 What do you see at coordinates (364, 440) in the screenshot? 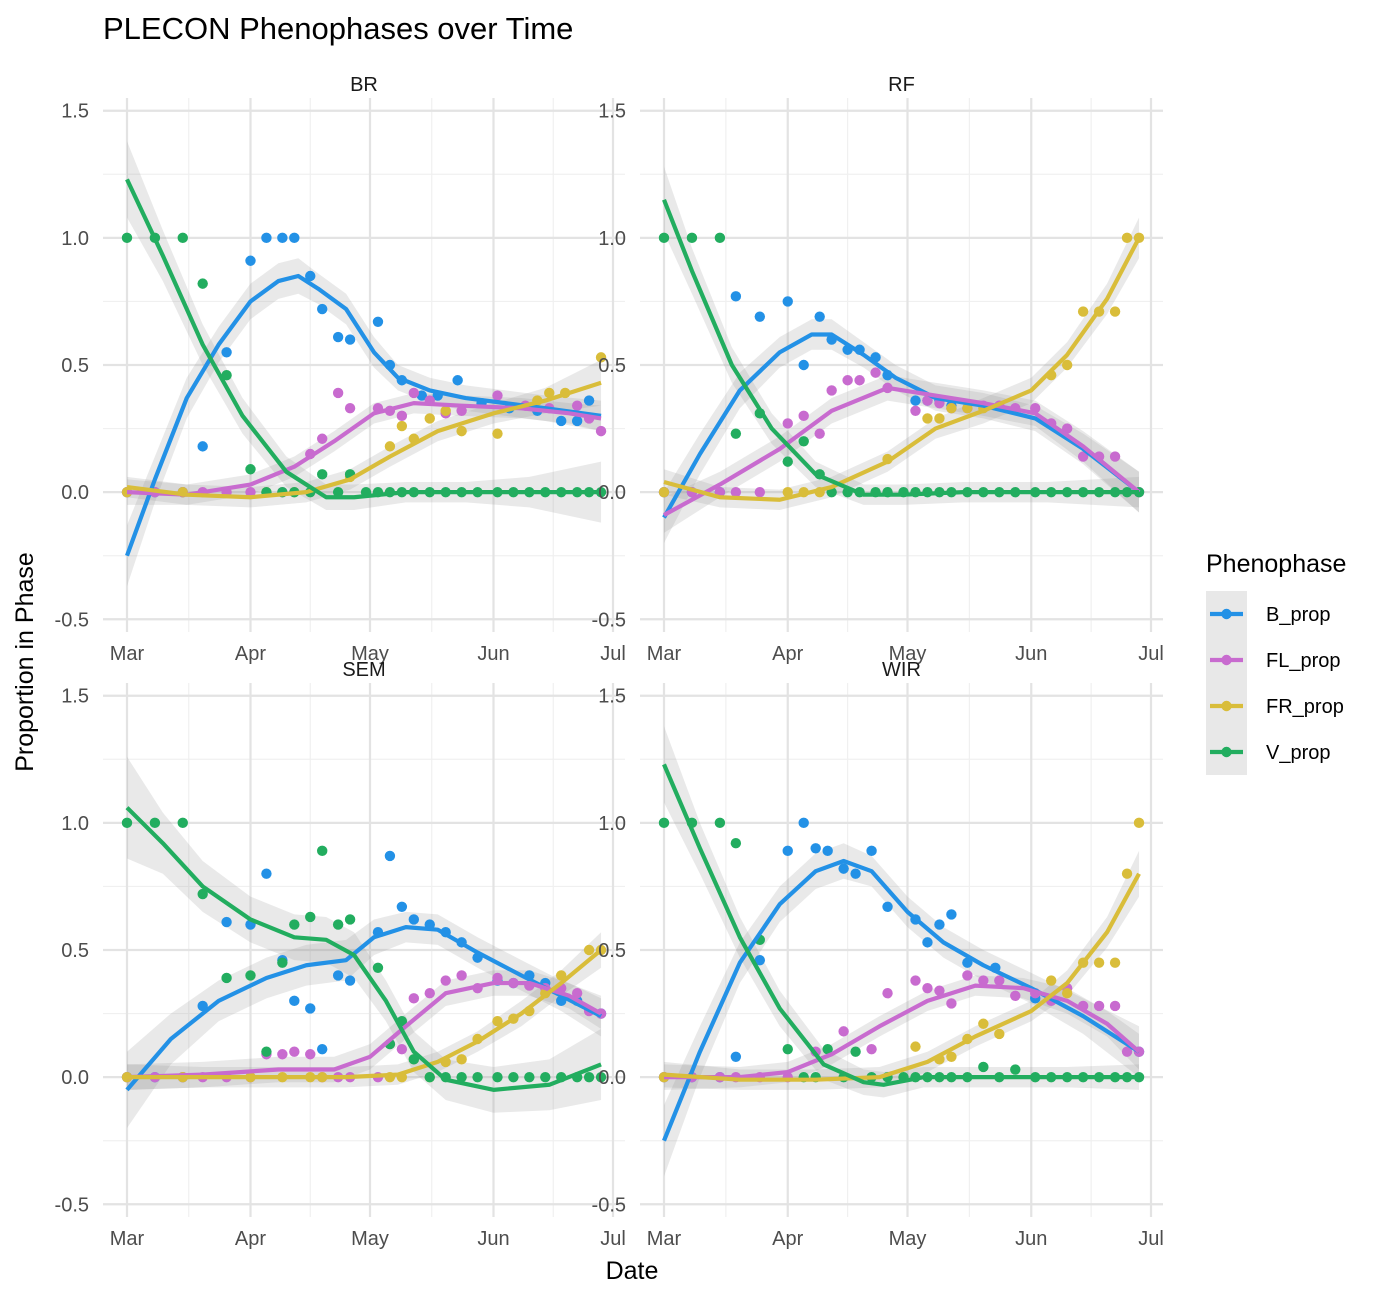
I see `smooth-line-fr-prop` at bounding box center [364, 440].